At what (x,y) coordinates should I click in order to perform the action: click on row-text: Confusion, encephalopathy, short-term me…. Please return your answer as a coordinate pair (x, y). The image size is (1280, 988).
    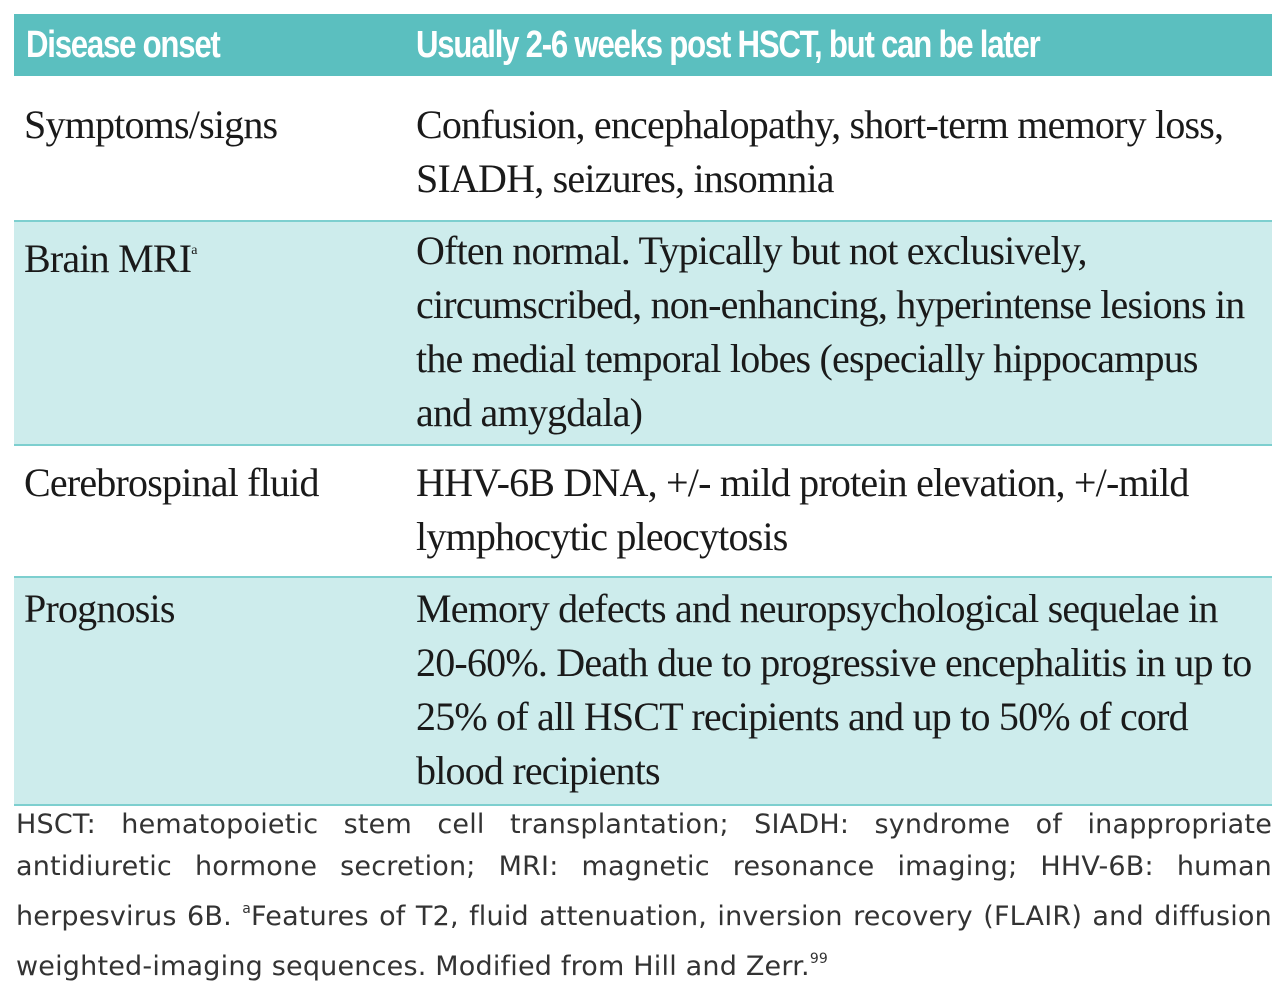
    Looking at the image, I should click on (820, 151).